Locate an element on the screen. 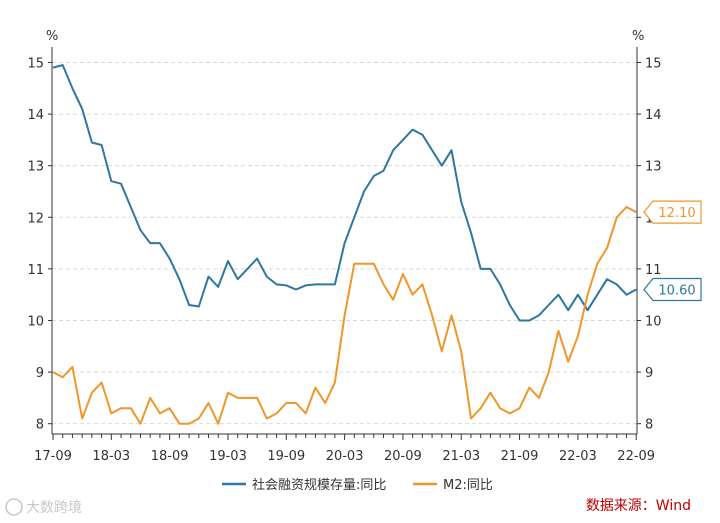  y-tick-label-right: 15 is located at coordinates (653, 63).